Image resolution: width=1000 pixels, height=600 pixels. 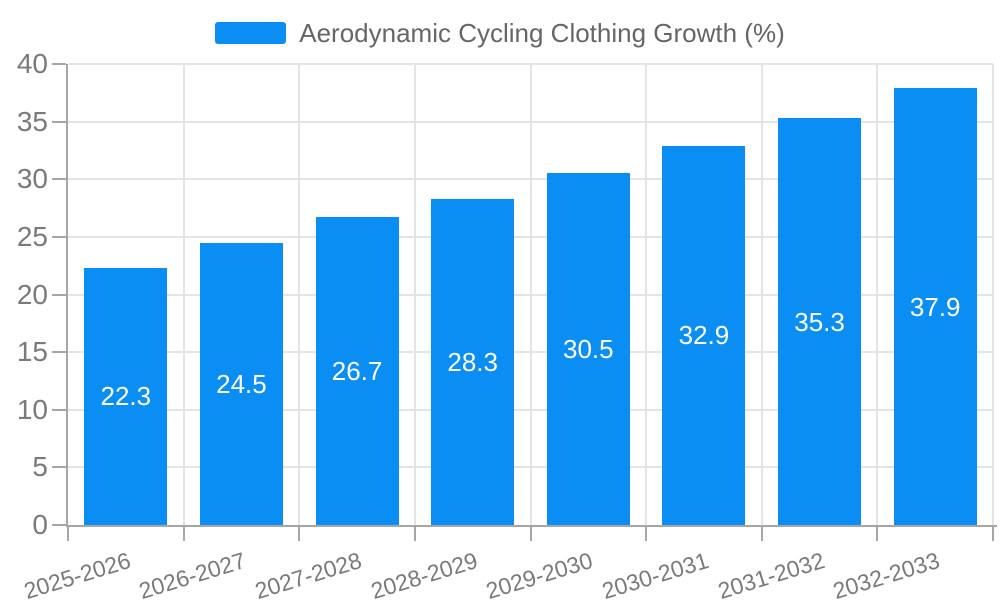 I want to click on y-axis-label: 0, so click(x=40, y=524).